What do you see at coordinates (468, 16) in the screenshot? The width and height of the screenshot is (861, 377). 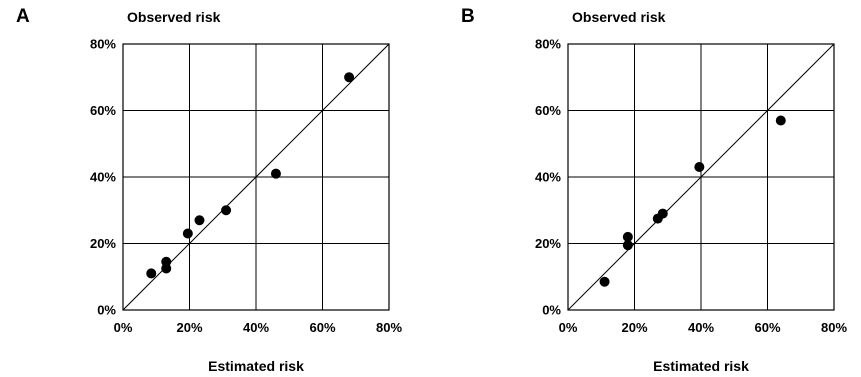 I see `panel-label: B` at bounding box center [468, 16].